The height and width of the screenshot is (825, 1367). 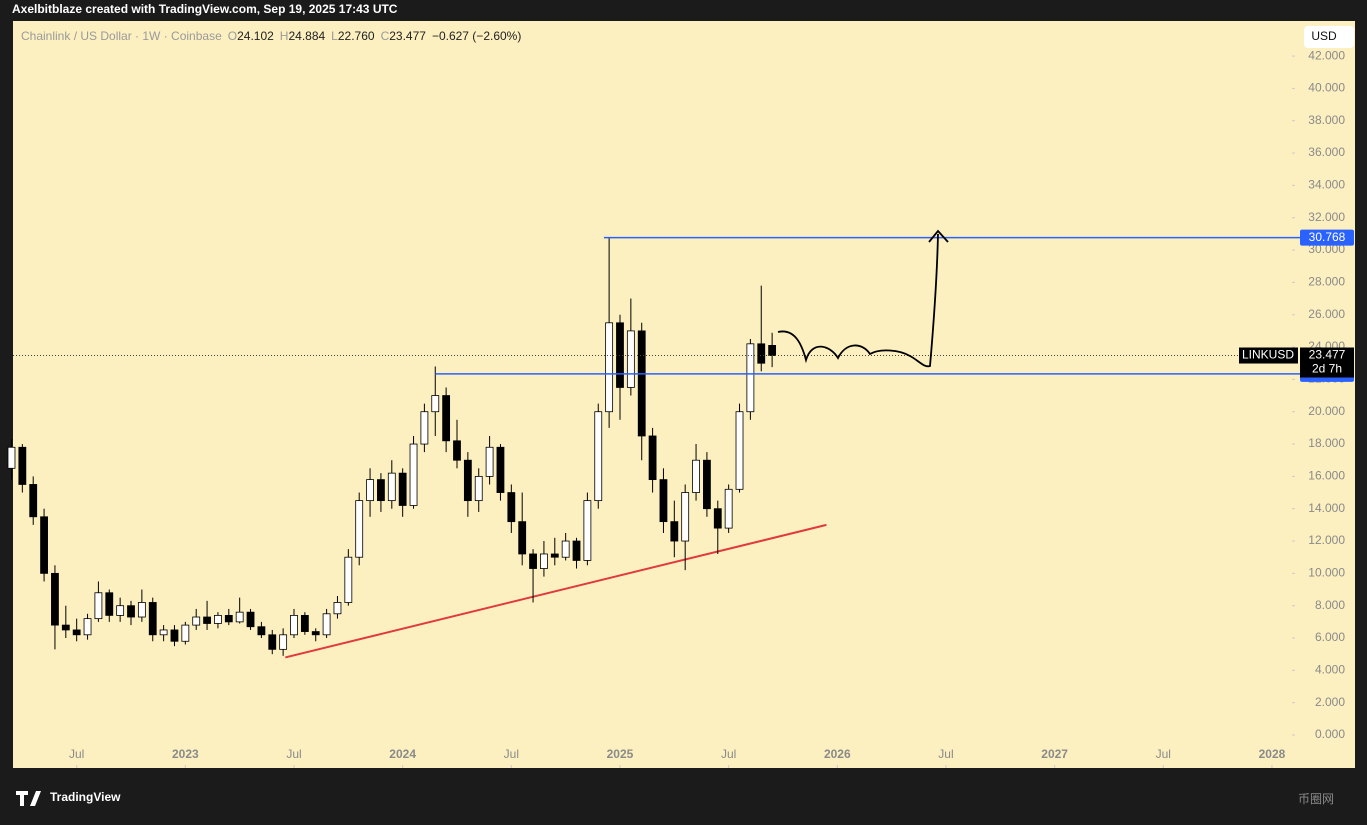 I want to click on y-tick-label: 4.000, so click(x=1330, y=670).